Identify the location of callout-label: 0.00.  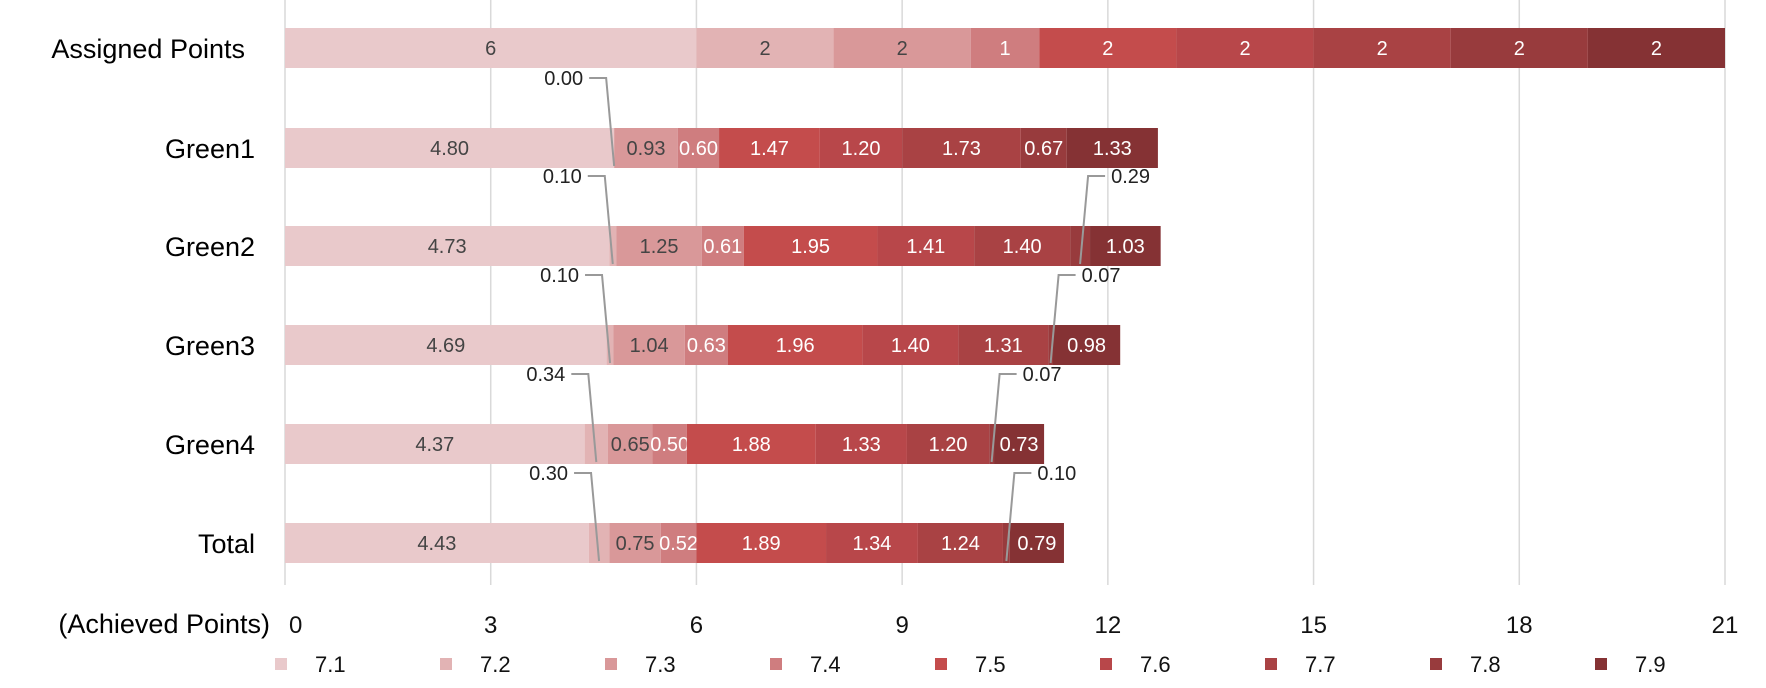
(563, 79).